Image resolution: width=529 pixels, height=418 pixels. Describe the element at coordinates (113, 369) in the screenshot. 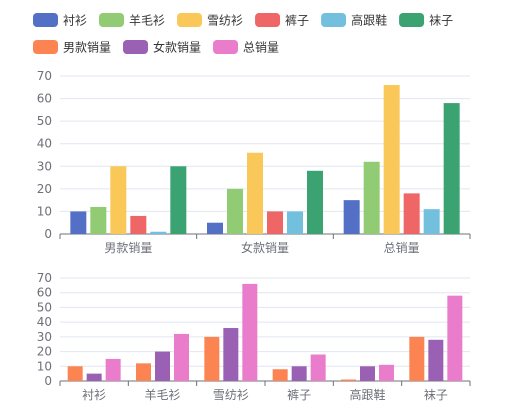

I see `bar-总销量-衬衫` at that location.